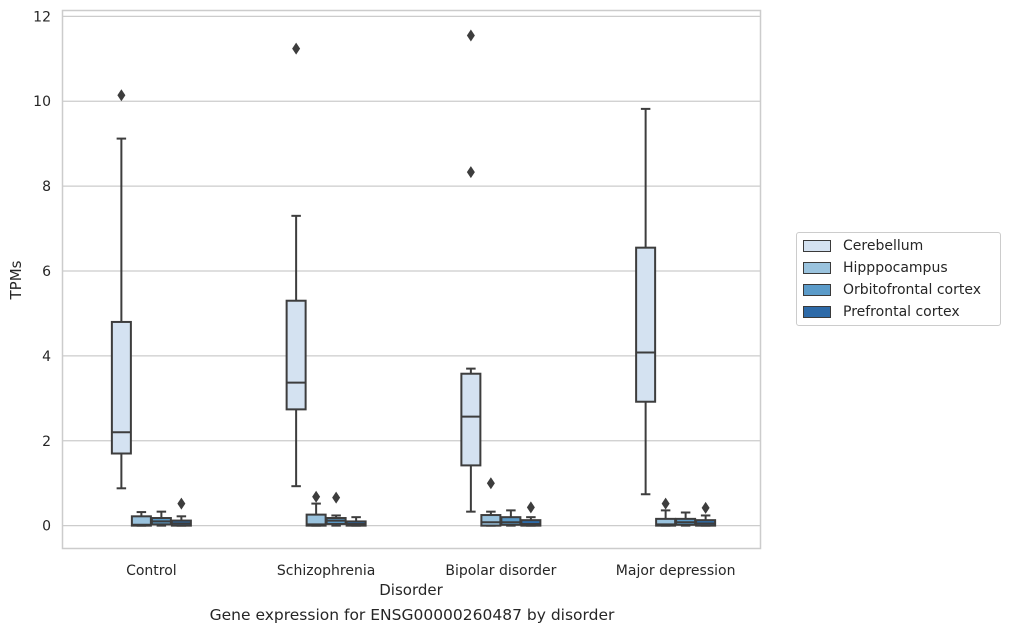 The width and height of the screenshot is (1013, 635). What do you see at coordinates (500, 571) in the screenshot?
I see `x-tick-label: Bipolar disorder` at bounding box center [500, 571].